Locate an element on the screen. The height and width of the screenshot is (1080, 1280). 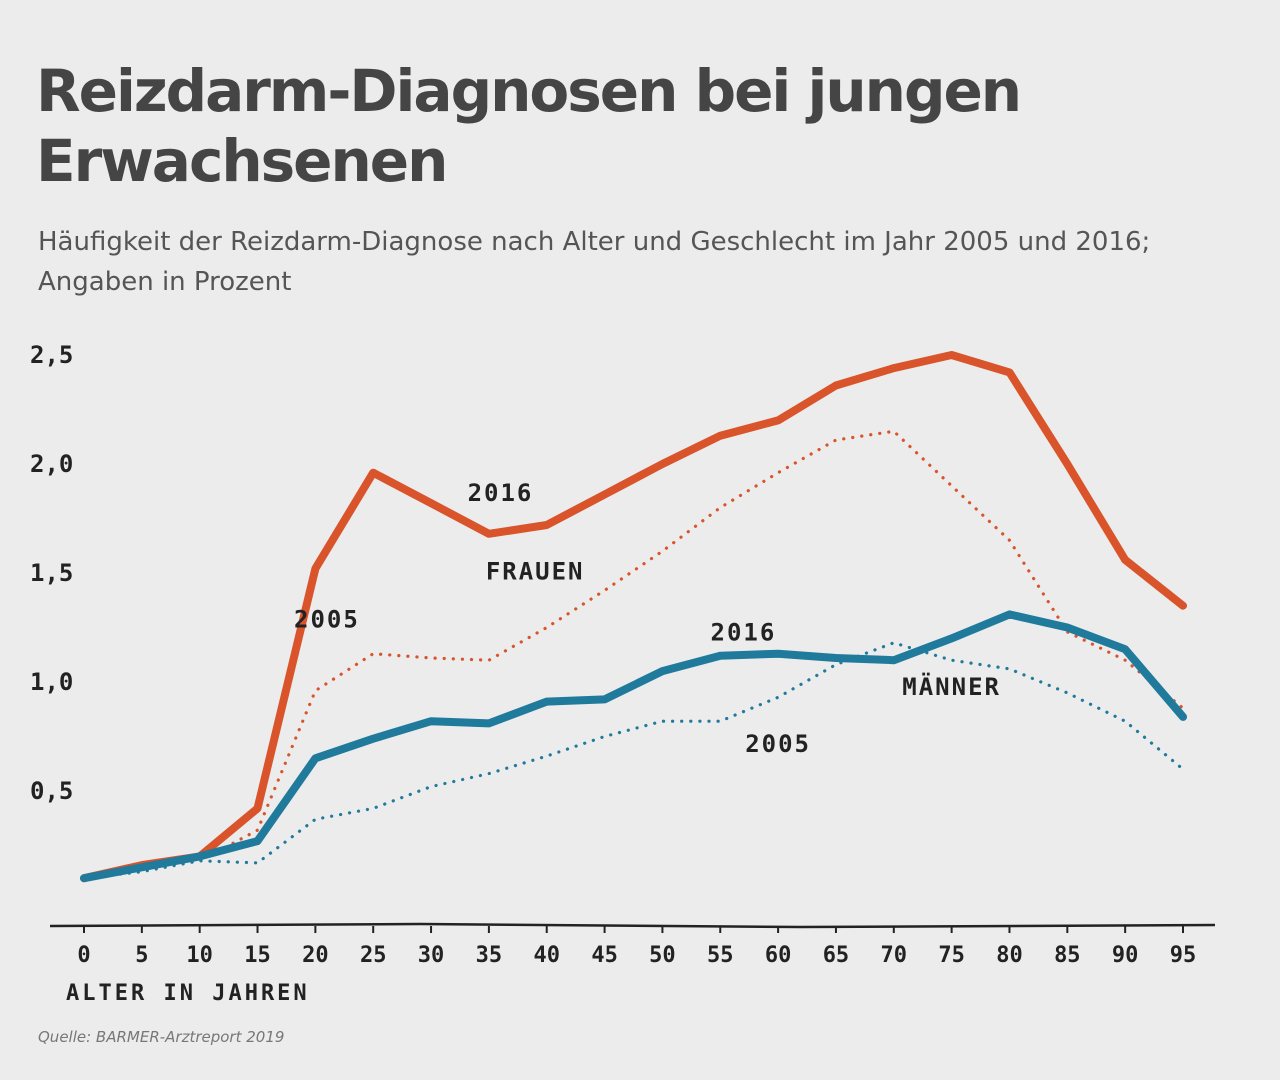
x-tick-label: 80 is located at coordinates (1009, 955).